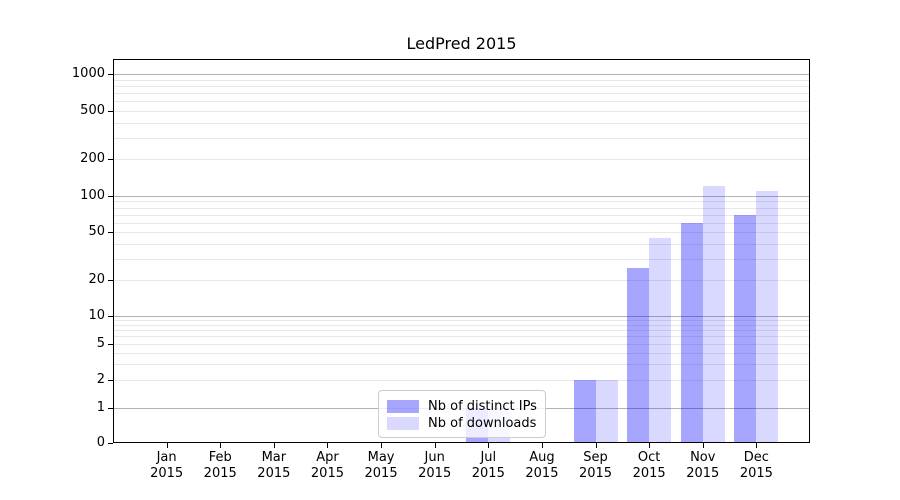 The width and height of the screenshot is (900, 500). Describe the element at coordinates (88, 73) in the screenshot. I see `y-axis-tick-label: 1000` at that location.